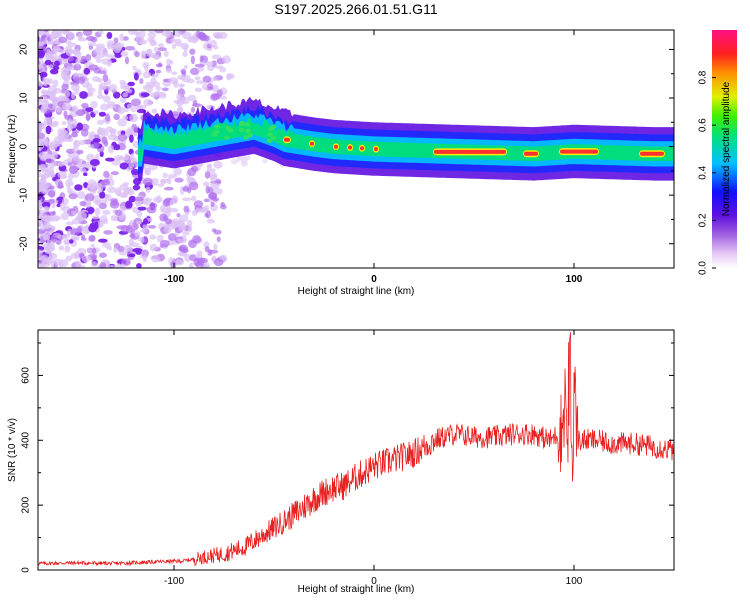  I want to click on y-tick-label: -10, so click(24, 194).